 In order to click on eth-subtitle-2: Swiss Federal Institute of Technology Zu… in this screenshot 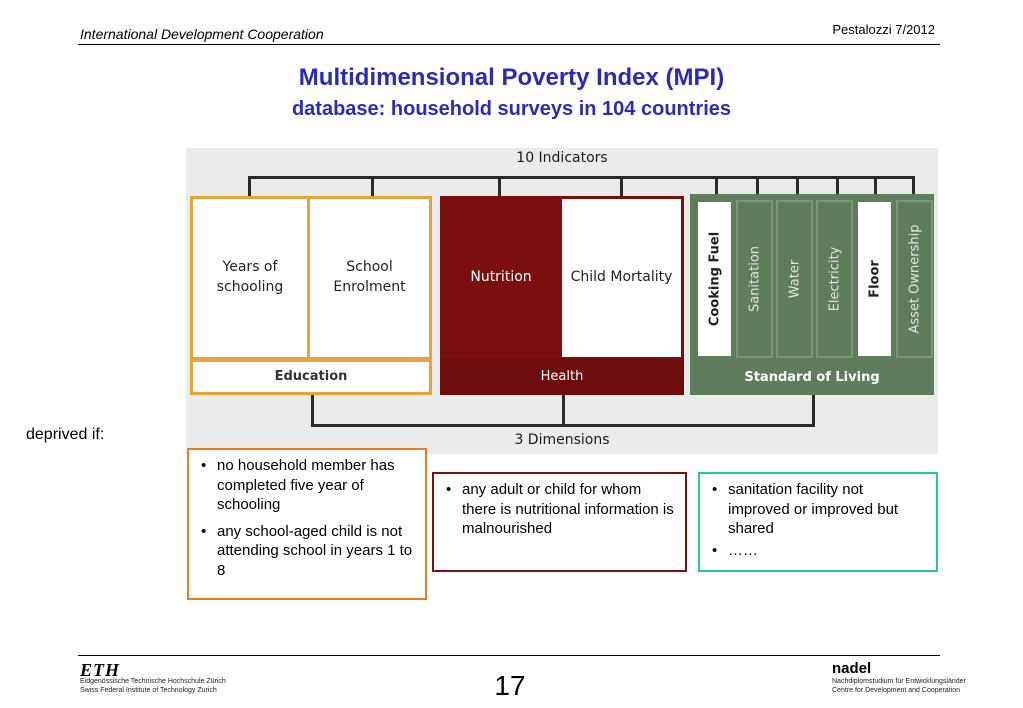, I will do `click(148, 690)`.